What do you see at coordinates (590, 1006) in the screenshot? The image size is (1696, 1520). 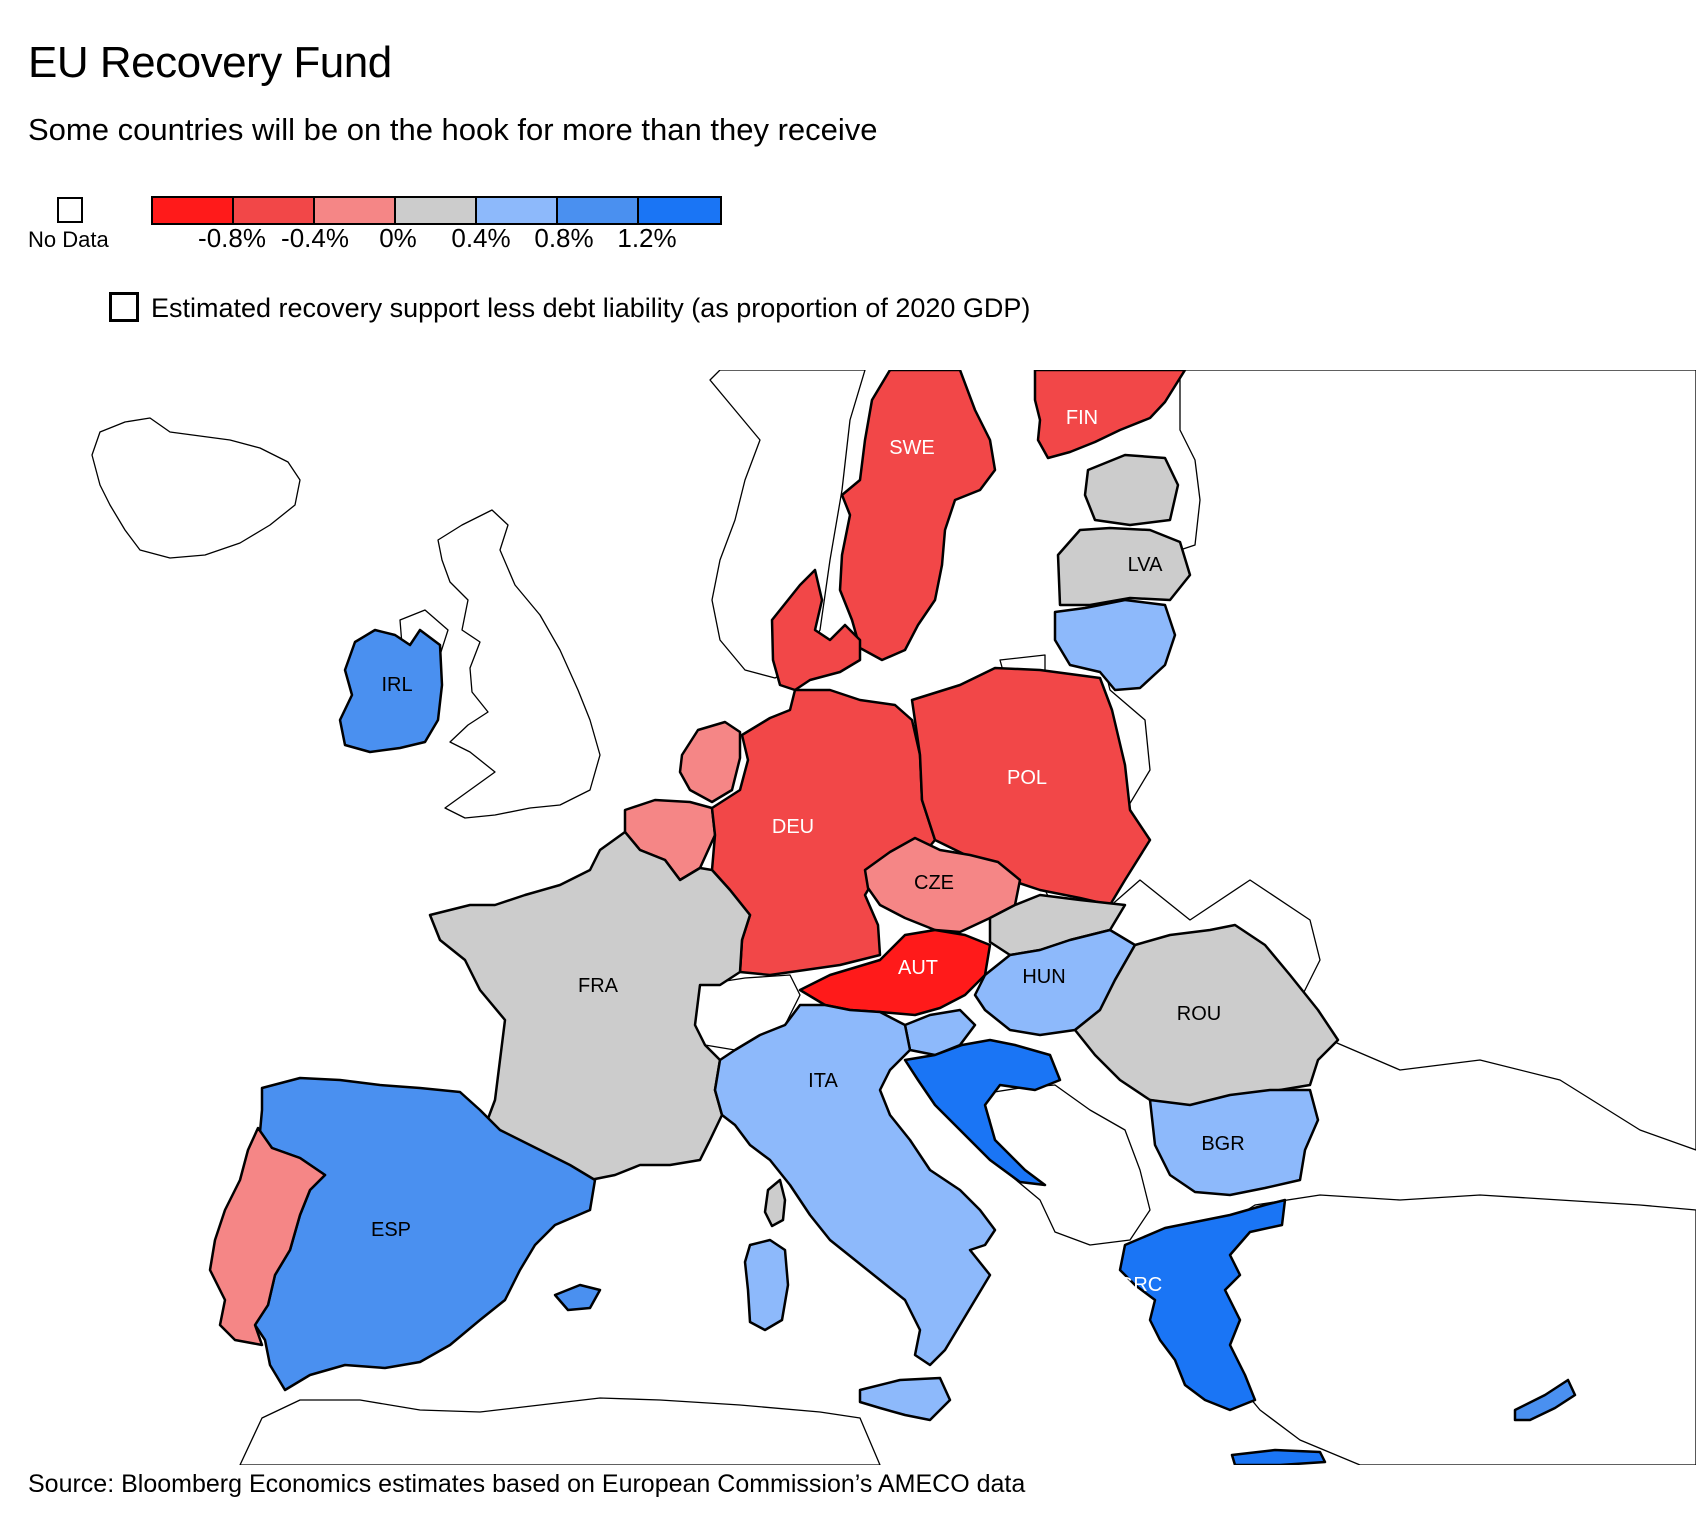 I see `country-FRA` at bounding box center [590, 1006].